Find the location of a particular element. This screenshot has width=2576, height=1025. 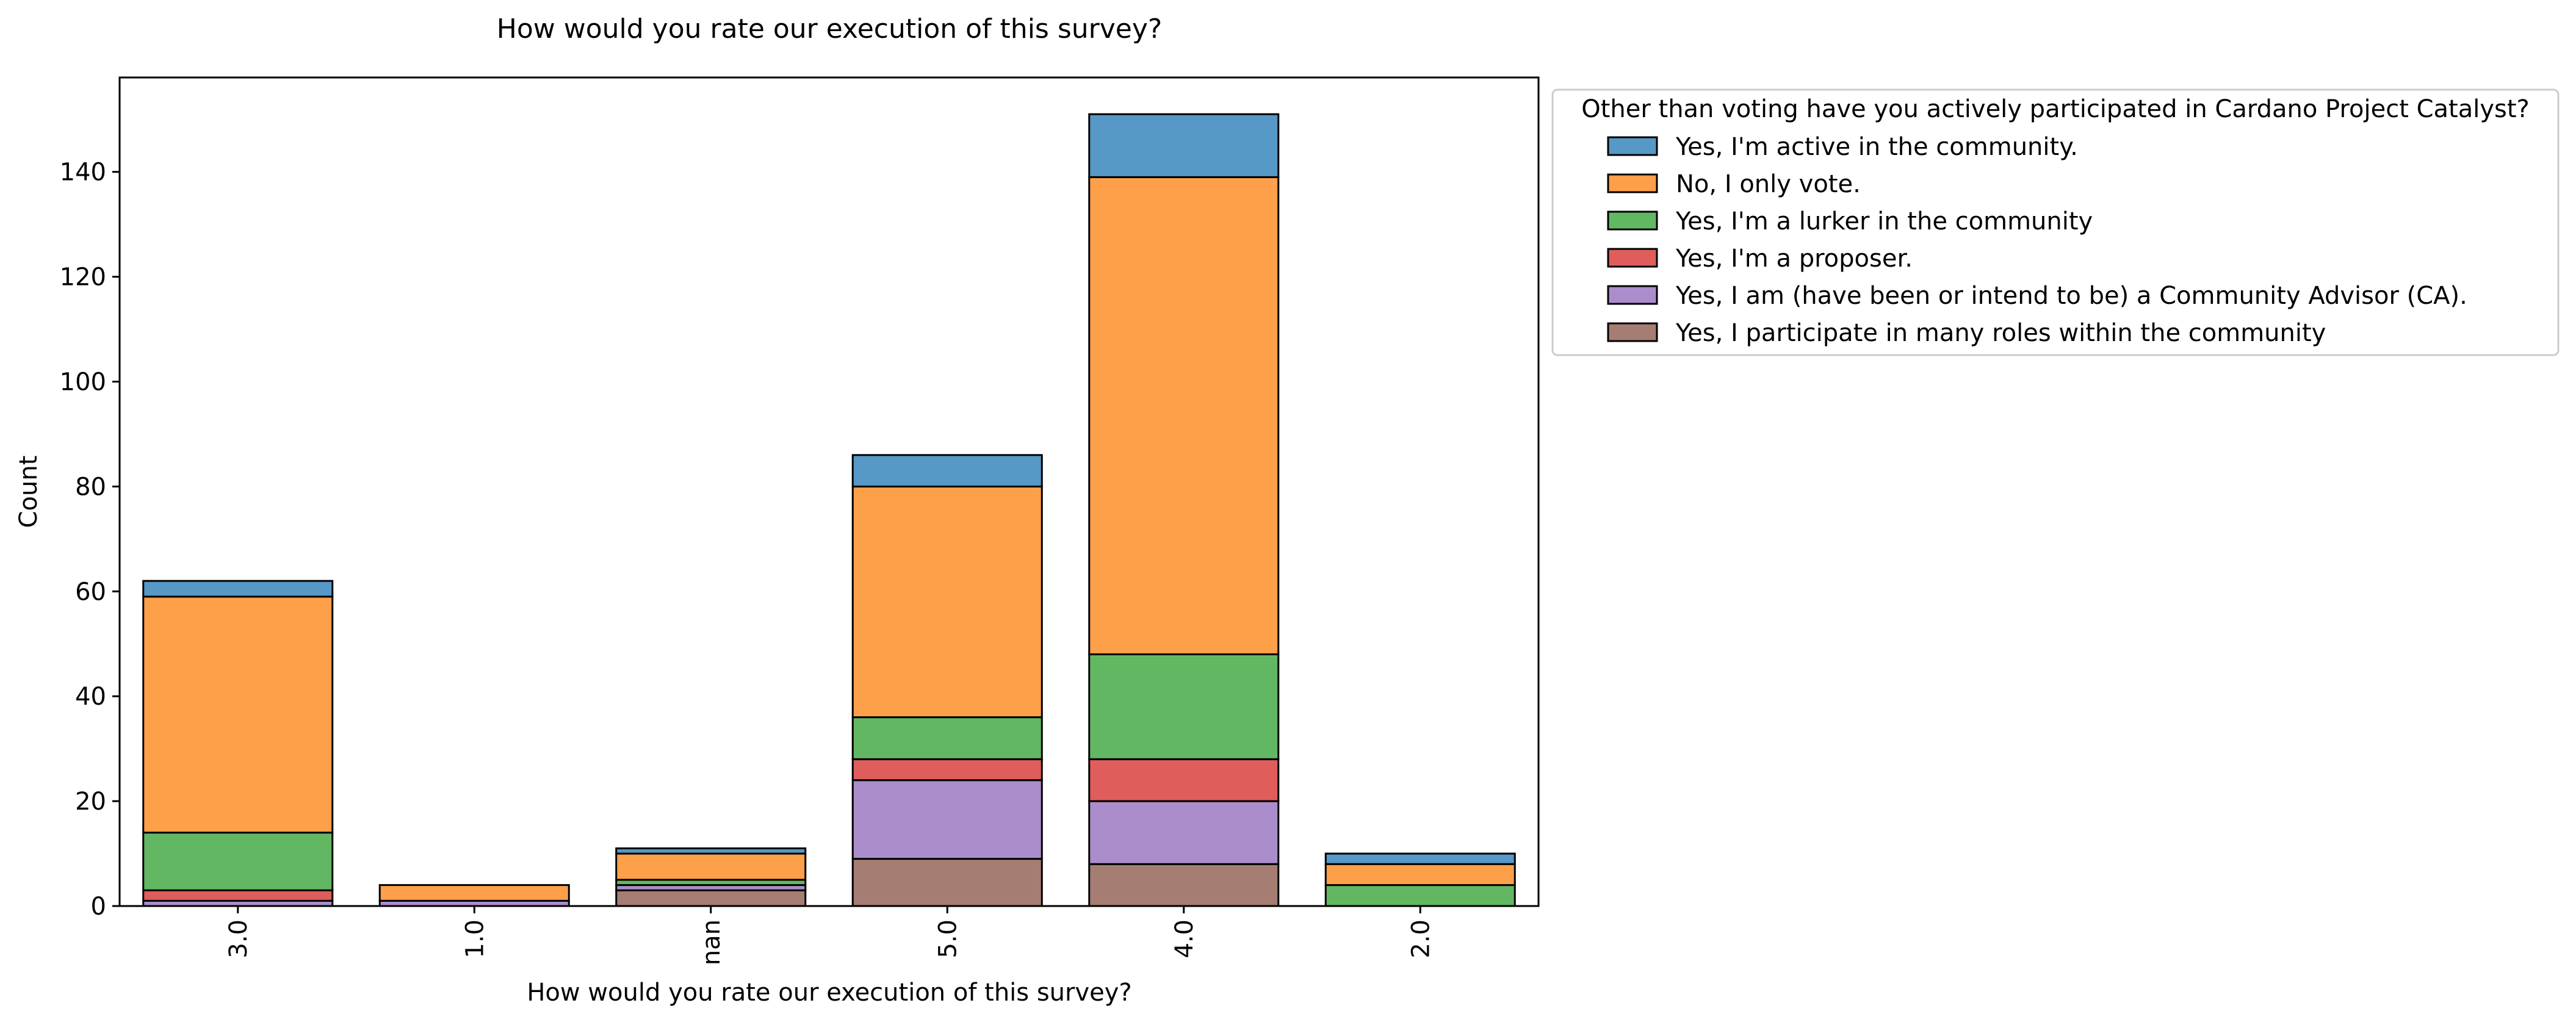

y-tick-label: 140 is located at coordinates (83, 173).